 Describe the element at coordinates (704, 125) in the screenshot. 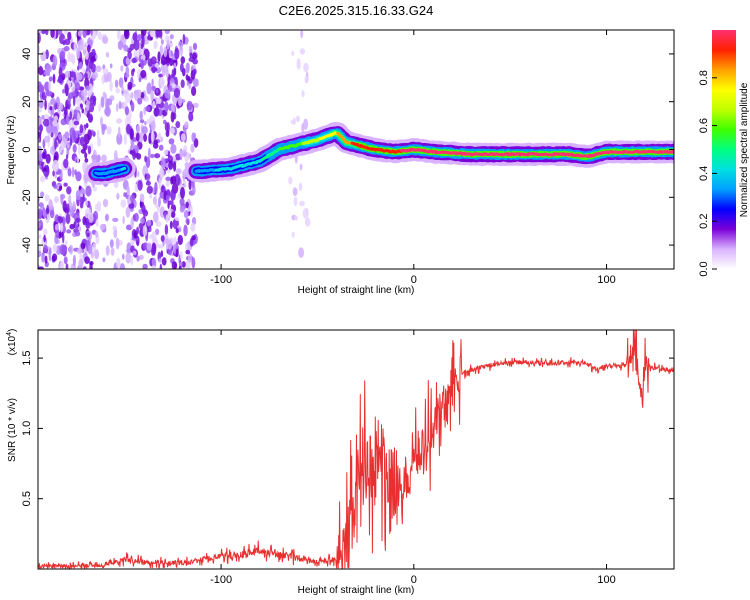

I see `colorbar-tick-label: 0.6` at that location.